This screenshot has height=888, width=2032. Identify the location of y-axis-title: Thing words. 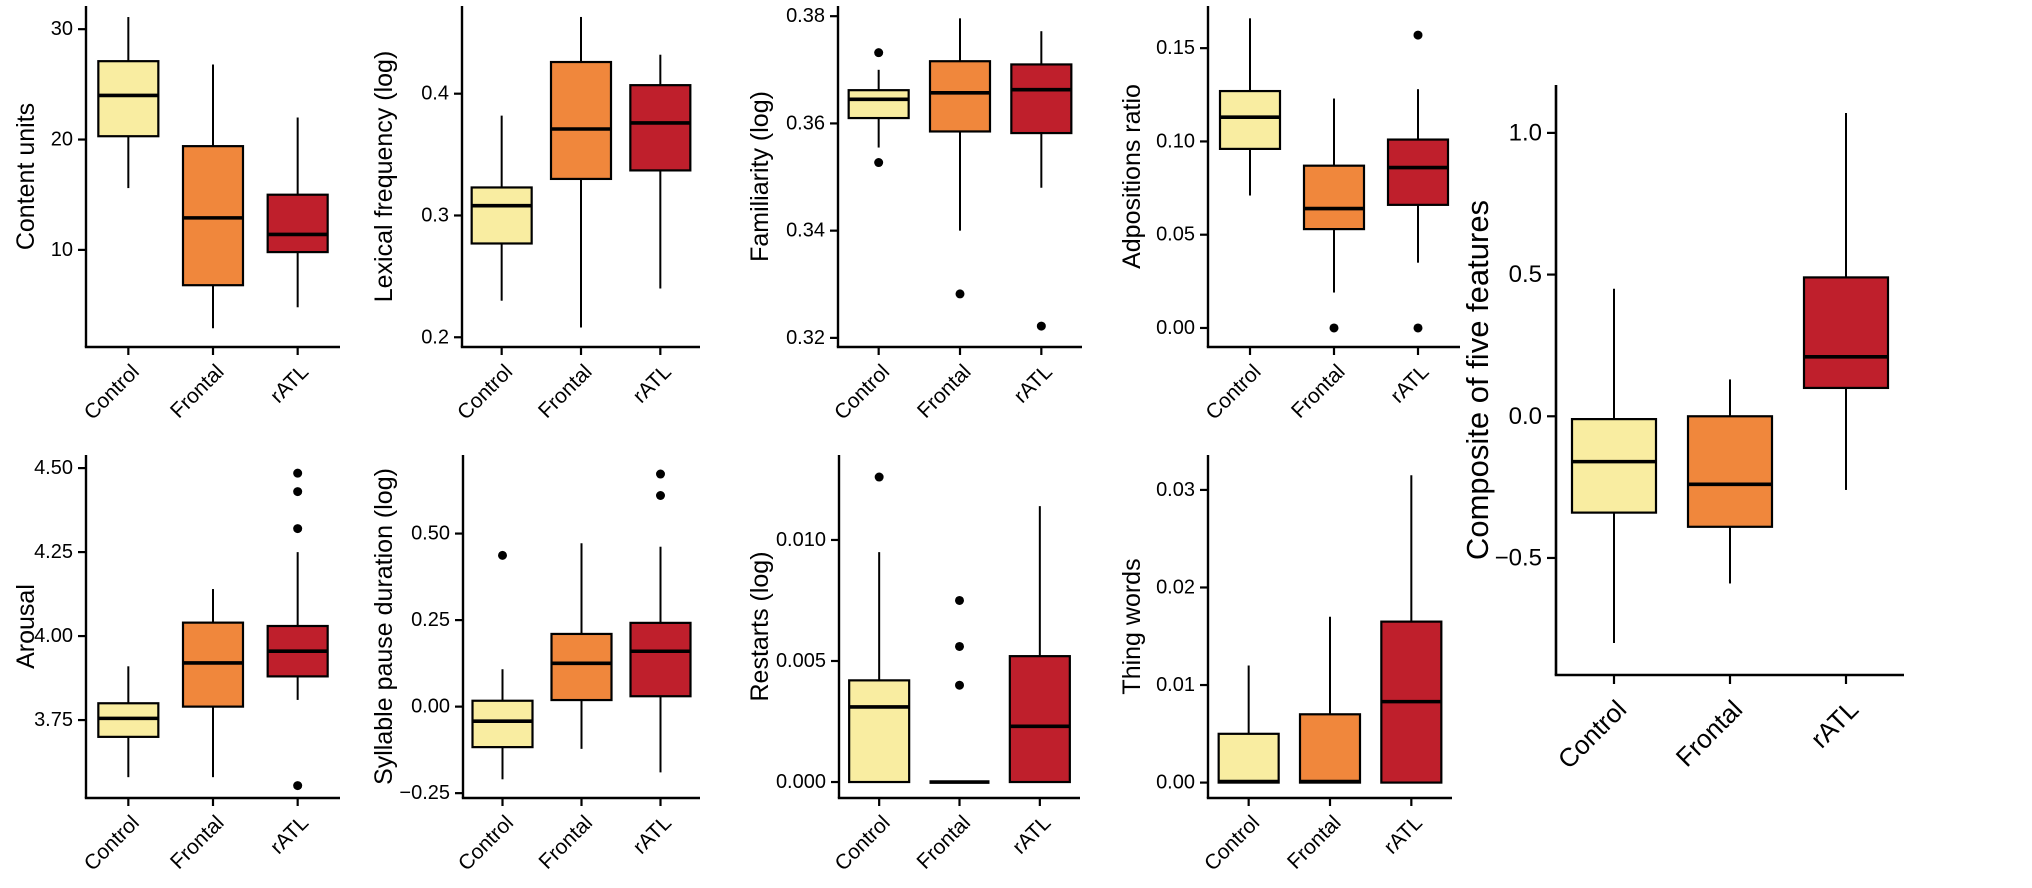
(1132, 626).